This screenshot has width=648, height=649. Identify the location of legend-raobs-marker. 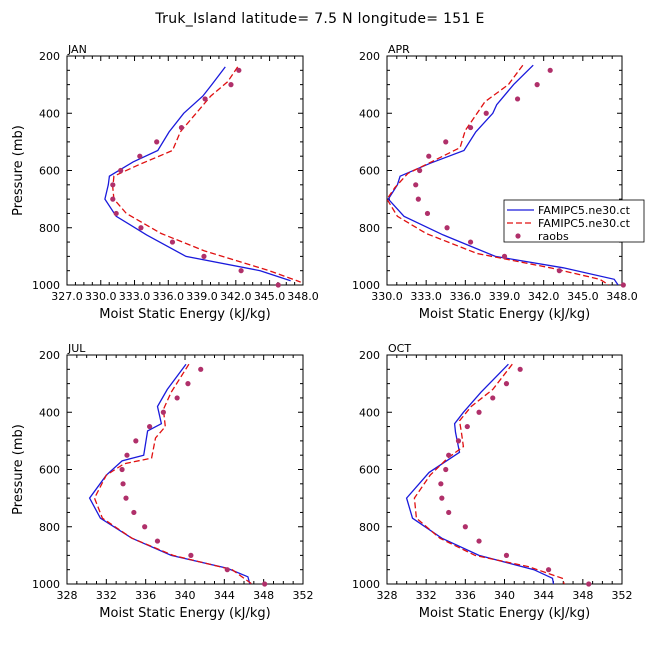
(518, 236).